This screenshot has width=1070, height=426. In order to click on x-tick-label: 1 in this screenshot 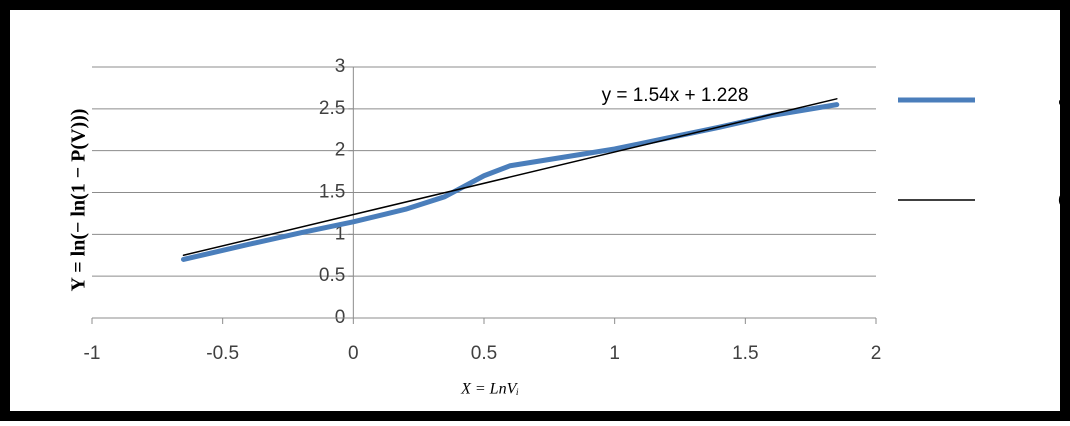, I will do `click(614, 353)`.